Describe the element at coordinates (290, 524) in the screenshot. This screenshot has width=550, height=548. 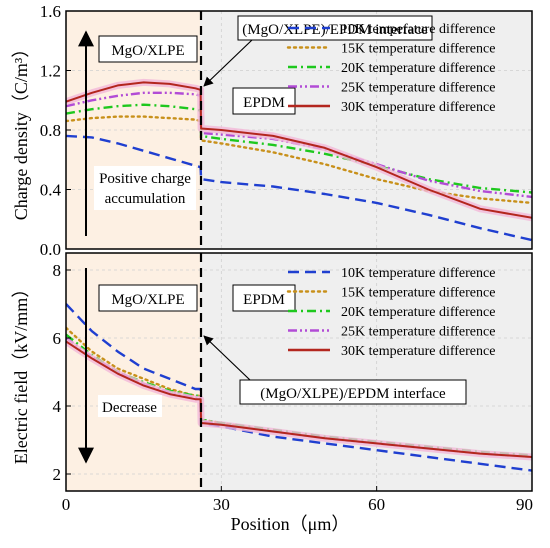
I see `x-axis-label: Position（μm）` at that location.